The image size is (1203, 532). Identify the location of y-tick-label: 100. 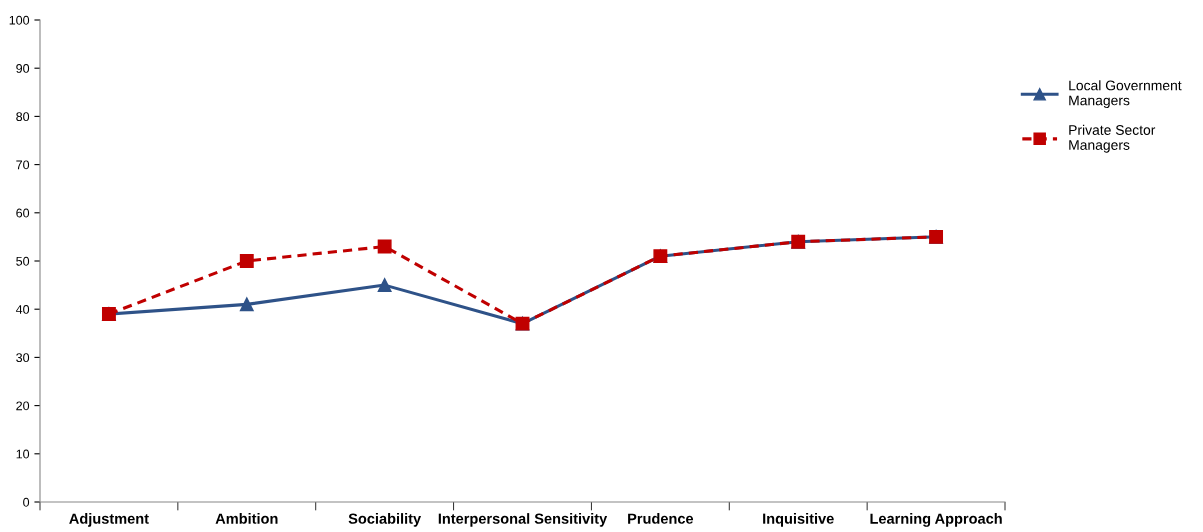
(19, 20).